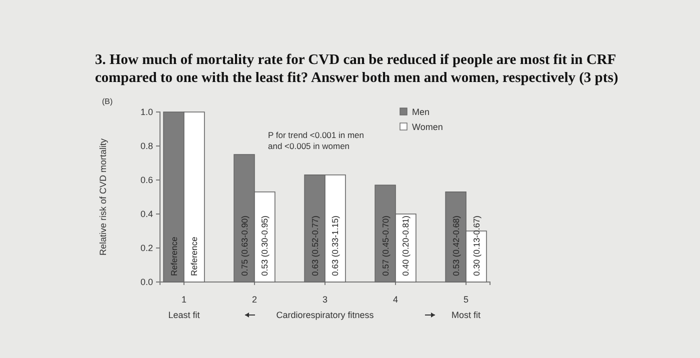 This screenshot has width=700, height=358. What do you see at coordinates (405, 245) in the screenshot?
I see `data-label: 0.40 (0.20-0.81)` at bounding box center [405, 245].